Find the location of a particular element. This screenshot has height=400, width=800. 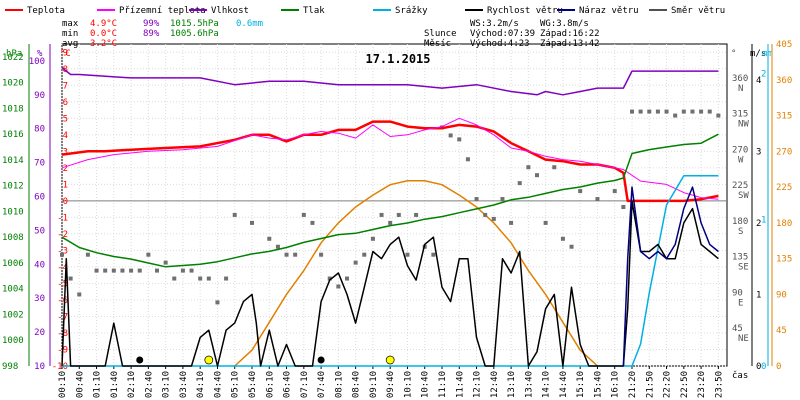

tick-label-direction: 180 is located at coordinates (740, 222).